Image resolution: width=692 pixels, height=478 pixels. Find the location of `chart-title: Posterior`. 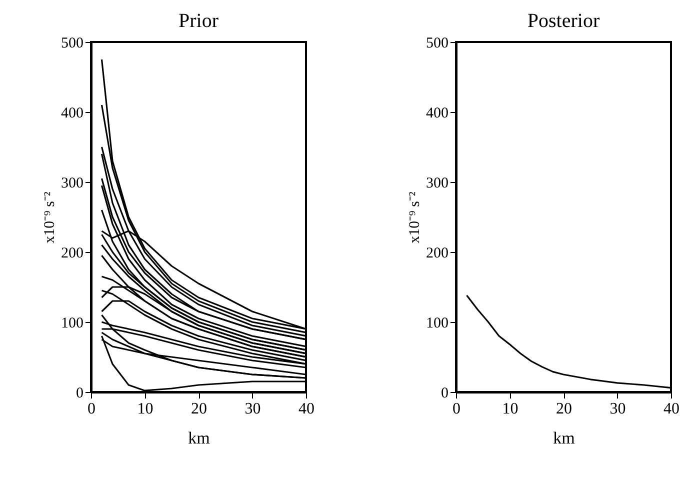

chart-title: Posterior is located at coordinates (563, 21).